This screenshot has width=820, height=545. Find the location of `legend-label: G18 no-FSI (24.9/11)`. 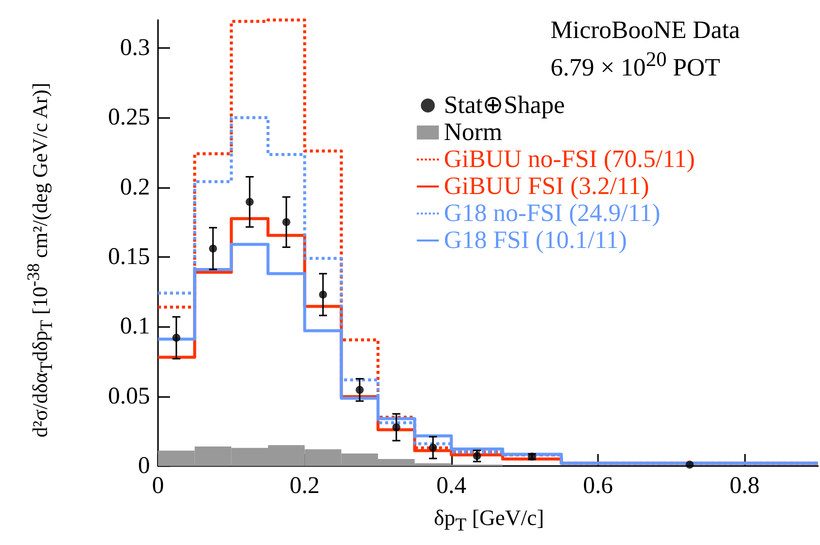

legend-label: G18 no-FSI (24.9/11) is located at coordinates (552, 213).